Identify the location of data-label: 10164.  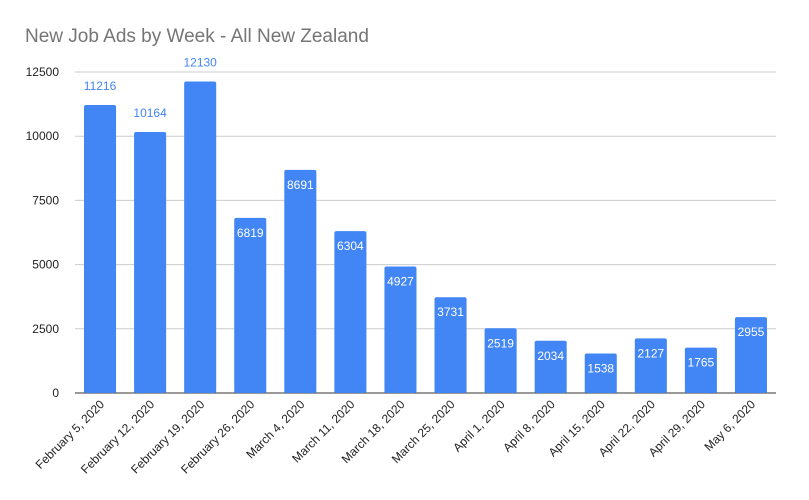
(150, 113).